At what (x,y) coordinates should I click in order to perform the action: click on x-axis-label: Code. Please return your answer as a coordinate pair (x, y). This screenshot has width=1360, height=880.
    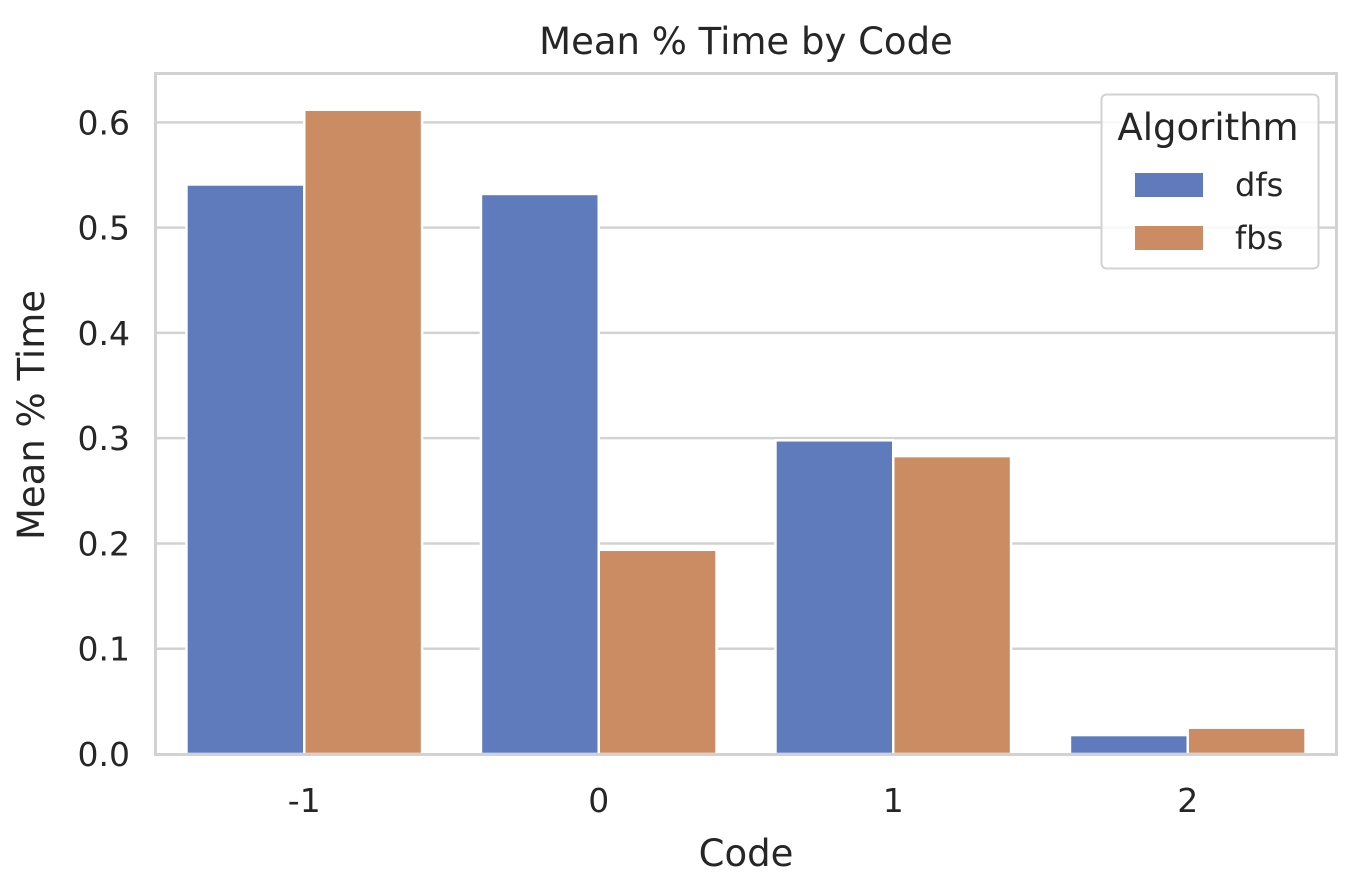
    Looking at the image, I should click on (746, 853).